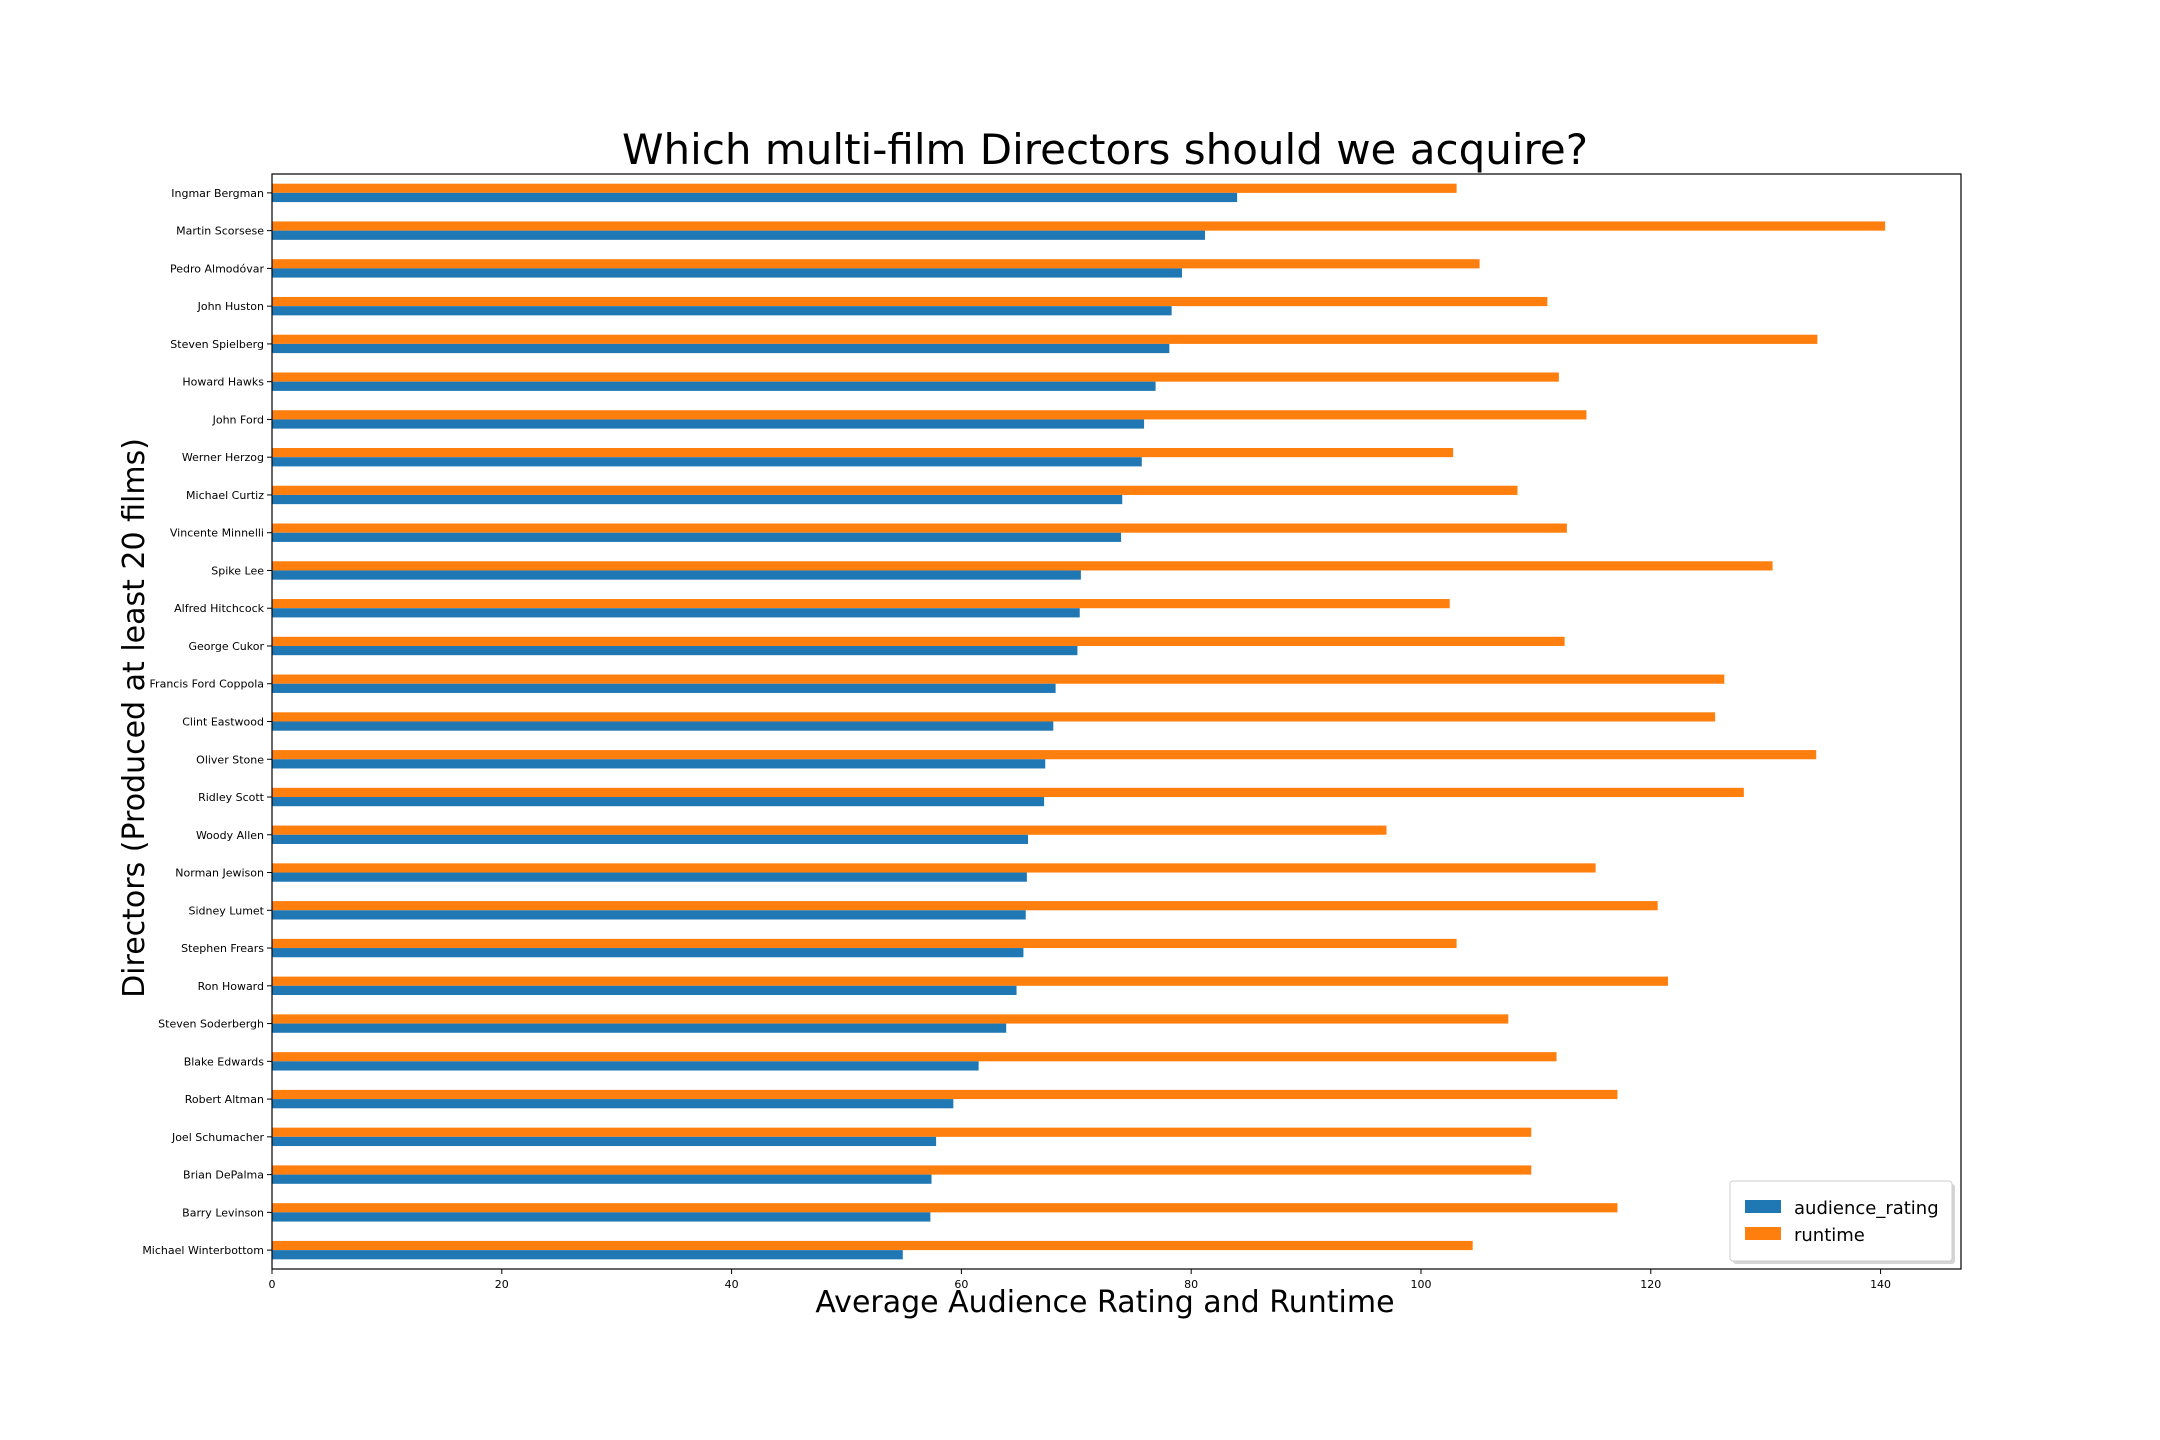 This screenshot has width=2160, height=1440. I want to click on y-tick-label-norman-jewison: Norman Jewison, so click(219, 873).